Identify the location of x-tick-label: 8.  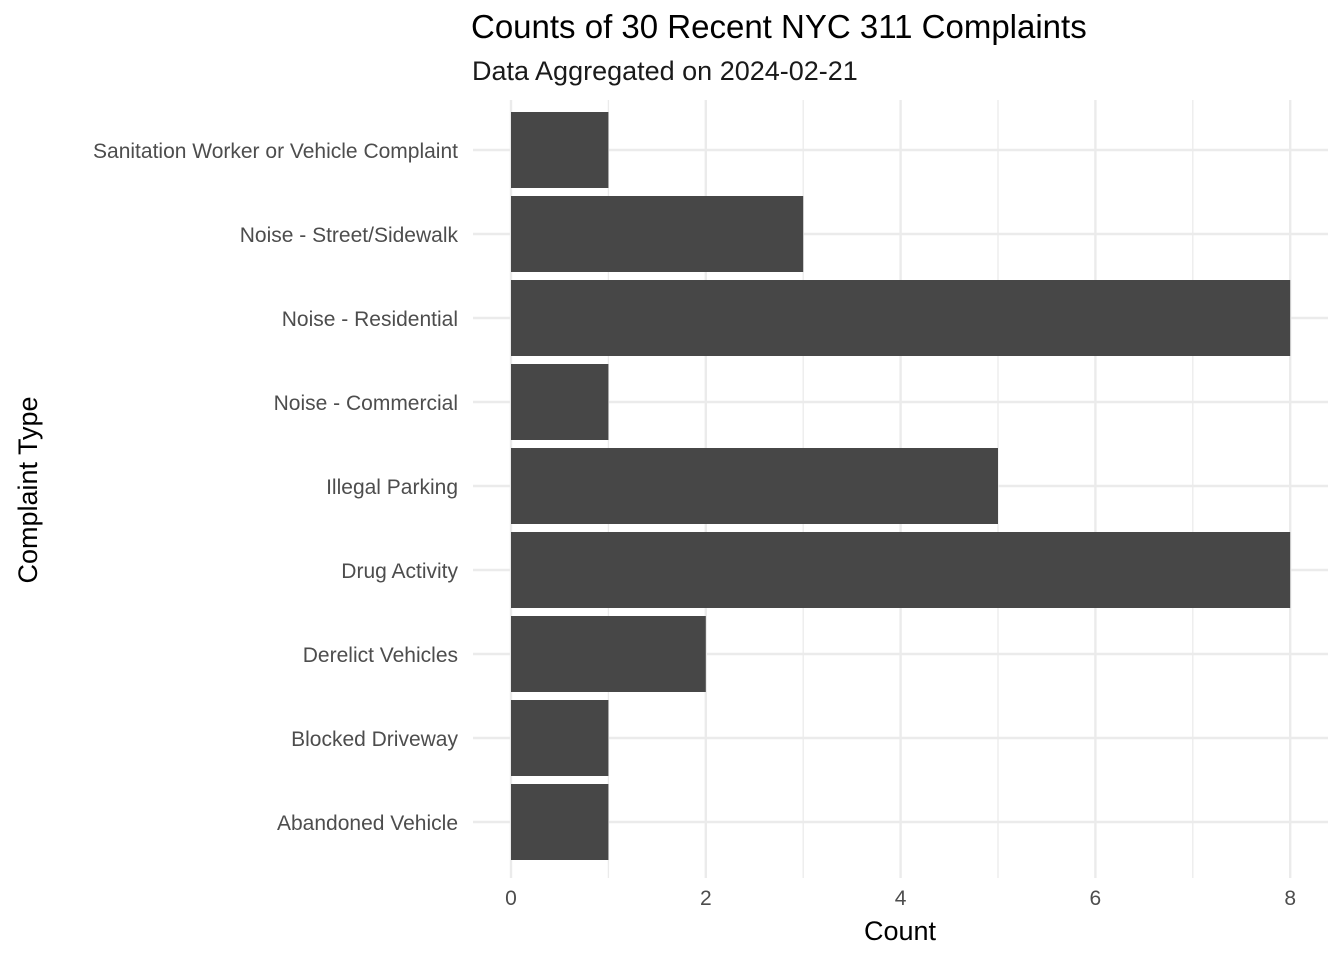
(1290, 898).